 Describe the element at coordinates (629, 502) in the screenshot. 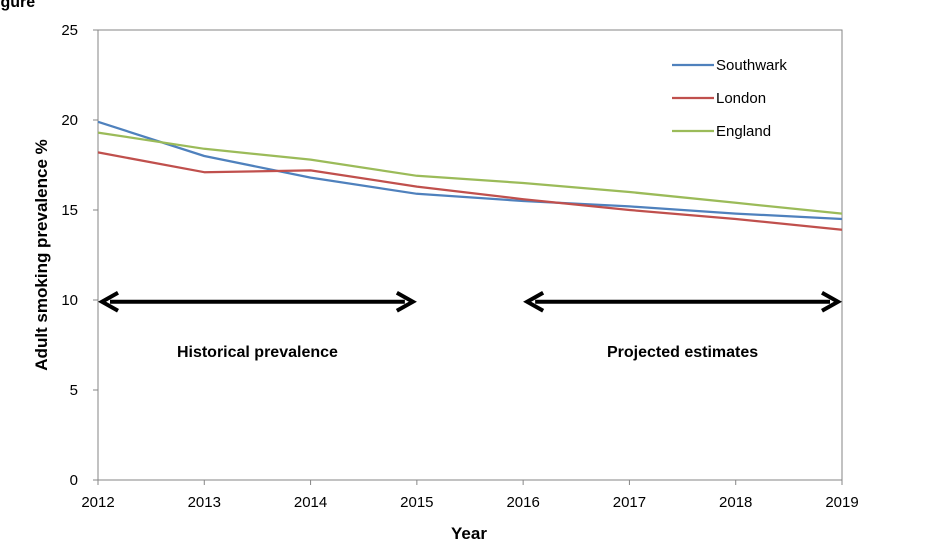

I see `x-tick-label: 2017` at that location.